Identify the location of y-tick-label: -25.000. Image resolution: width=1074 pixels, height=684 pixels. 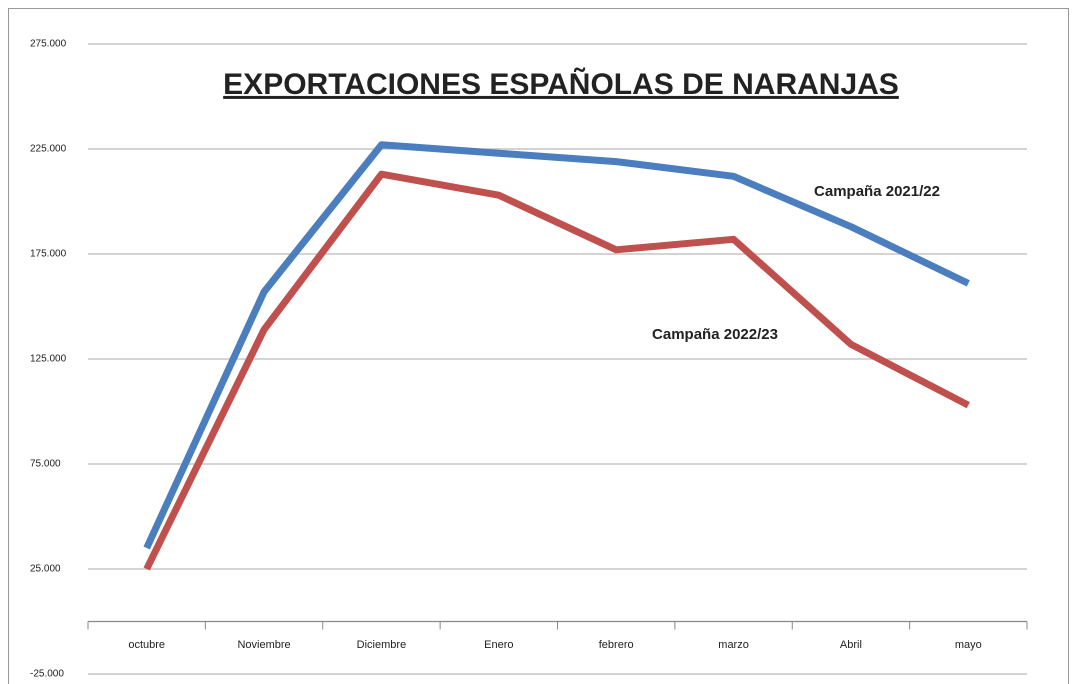
(47, 674).